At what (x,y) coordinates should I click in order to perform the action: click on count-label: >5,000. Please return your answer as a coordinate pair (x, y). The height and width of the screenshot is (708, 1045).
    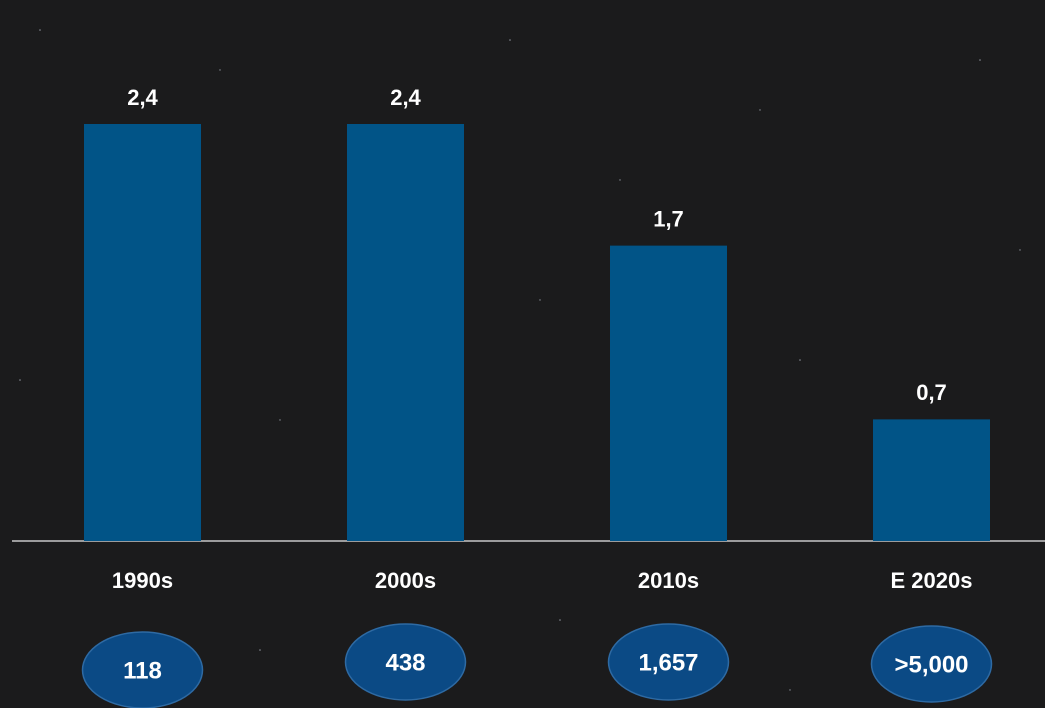
    Looking at the image, I should click on (931, 664).